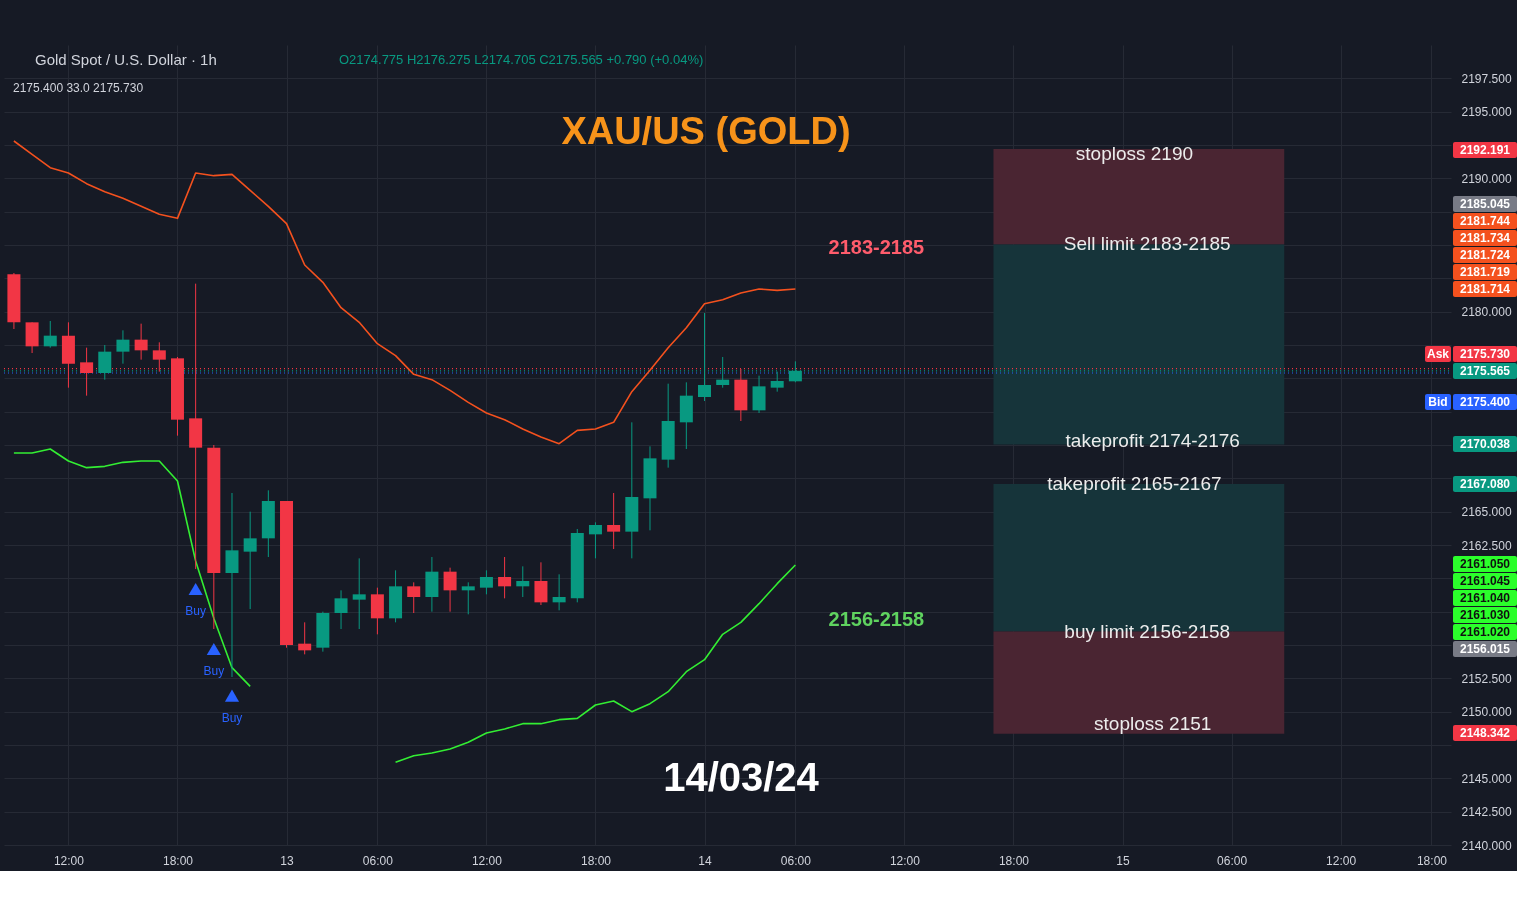 The height and width of the screenshot is (915, 1522). Describe the element at coordinates (1147, 631) in the screenshot. I see `annotation: buy limit 2156-2158` at that location.